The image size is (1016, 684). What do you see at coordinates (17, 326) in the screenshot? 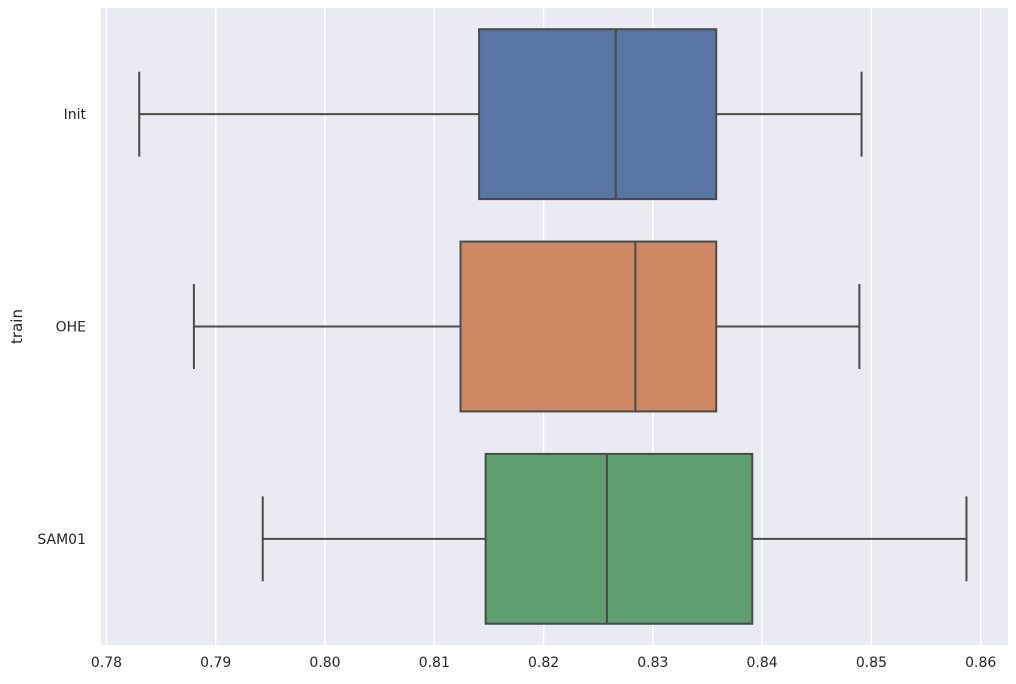
I see `y-axis-label: train` at bounding box center [17, 326].